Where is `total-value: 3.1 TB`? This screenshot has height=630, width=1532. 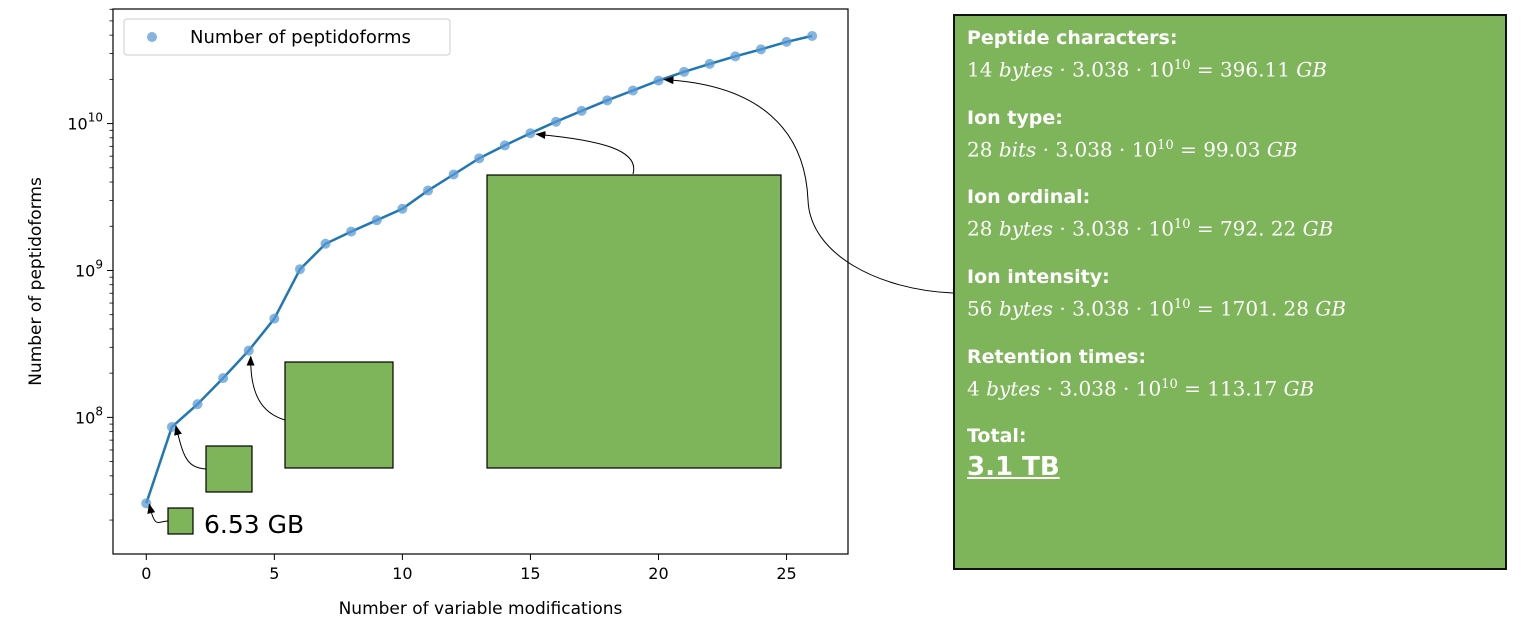
total-value: 3.1 TB is located at coordinates (1013, 467).